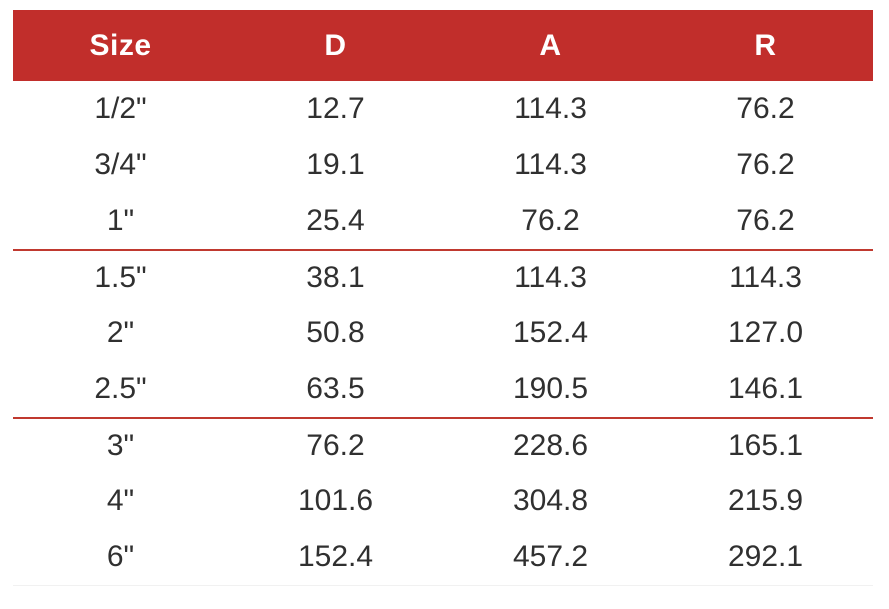 This screenshot has height=609, width=889. What do you see at coordinates (443, 109) in the screenshot?
I see `table-row: 1/2" 12.7 114.3 76.2` at bounding box center [443, 109].